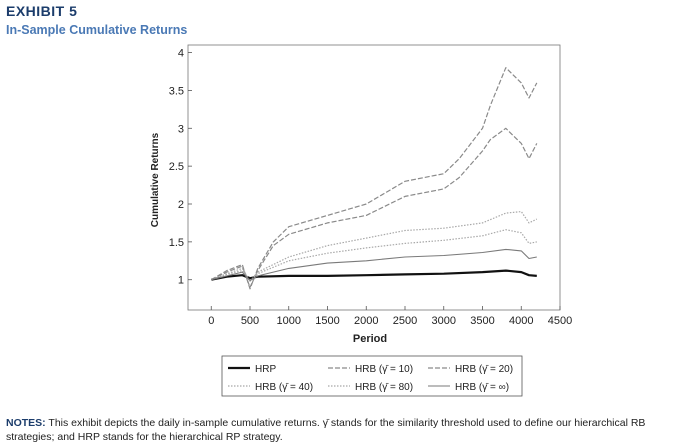 This screenshot has width=700, height=447. I want to click on legend-label: HRB (γ̄ = 80), so click(384, 387).